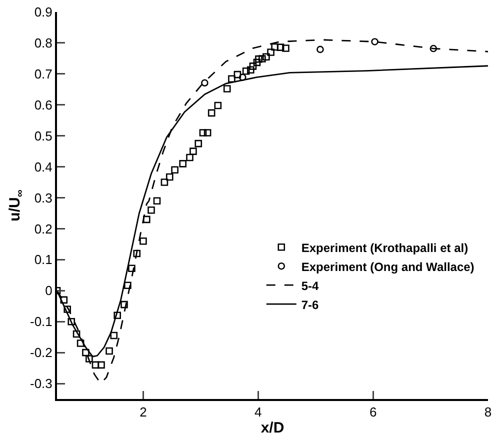 This screenshot has height=438, width=501. I want to click on y-tick-label: -0.3, so click(41, 384).